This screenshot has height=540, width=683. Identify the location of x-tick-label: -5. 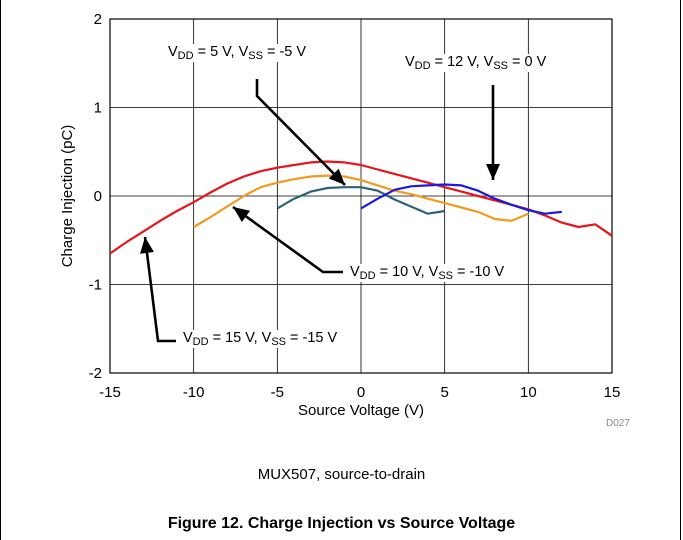
(277, 392).